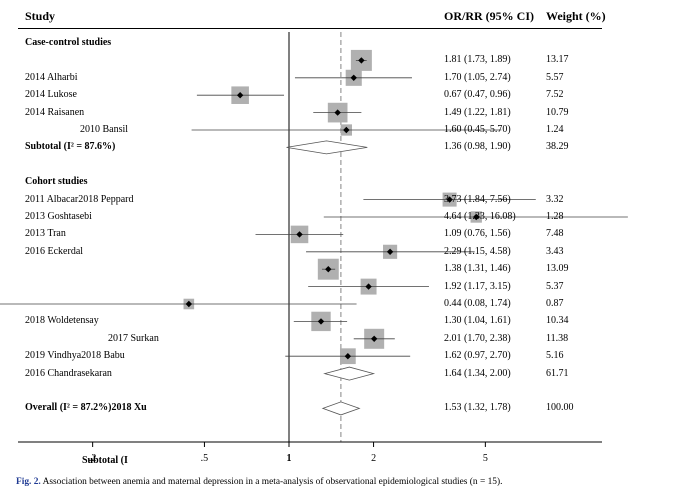 The height and width of the screenshot is (504, 680). I want to click on x-tick-label: .2, so click(92, 458).